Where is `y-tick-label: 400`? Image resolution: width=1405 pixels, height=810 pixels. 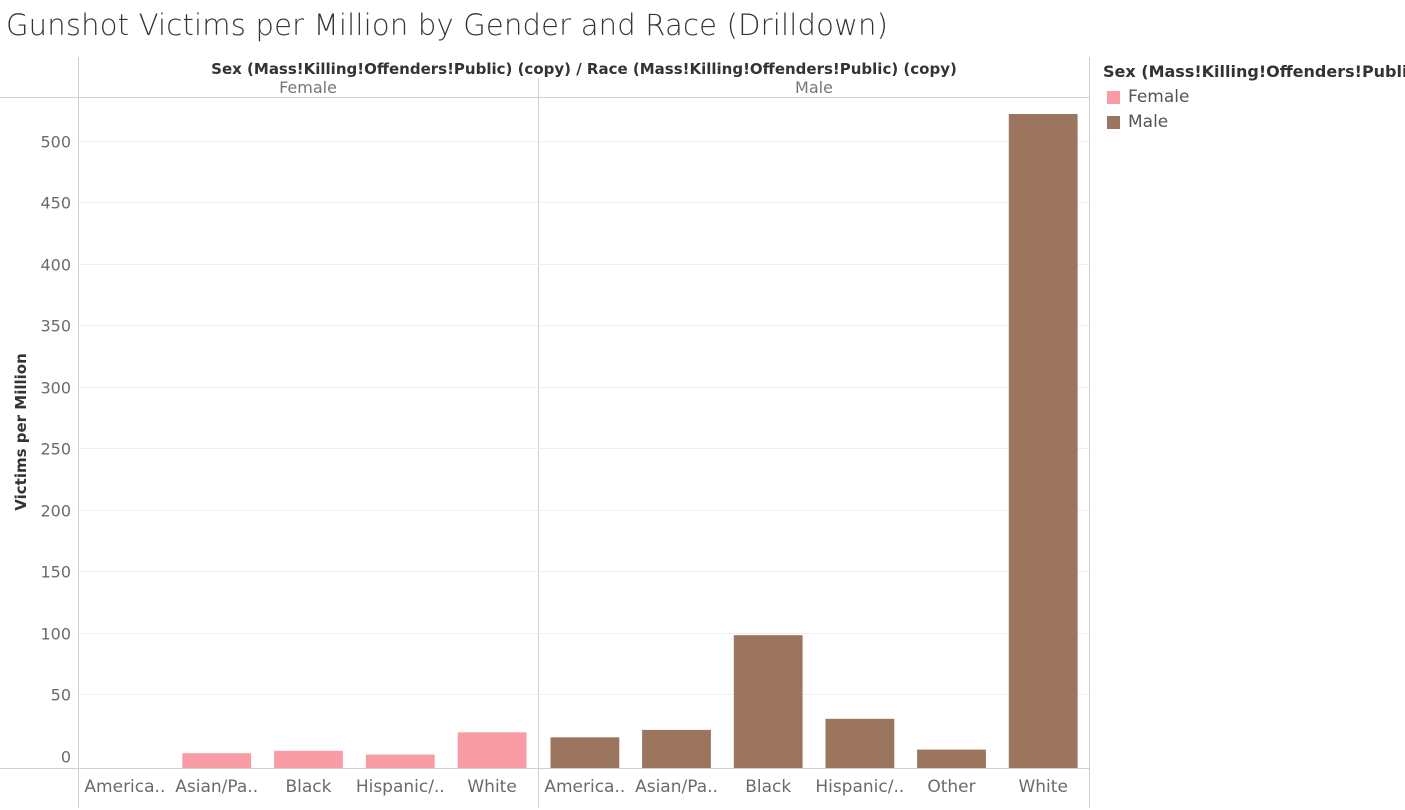 y-tick-label: 400 is located at coordinates (55, 265).